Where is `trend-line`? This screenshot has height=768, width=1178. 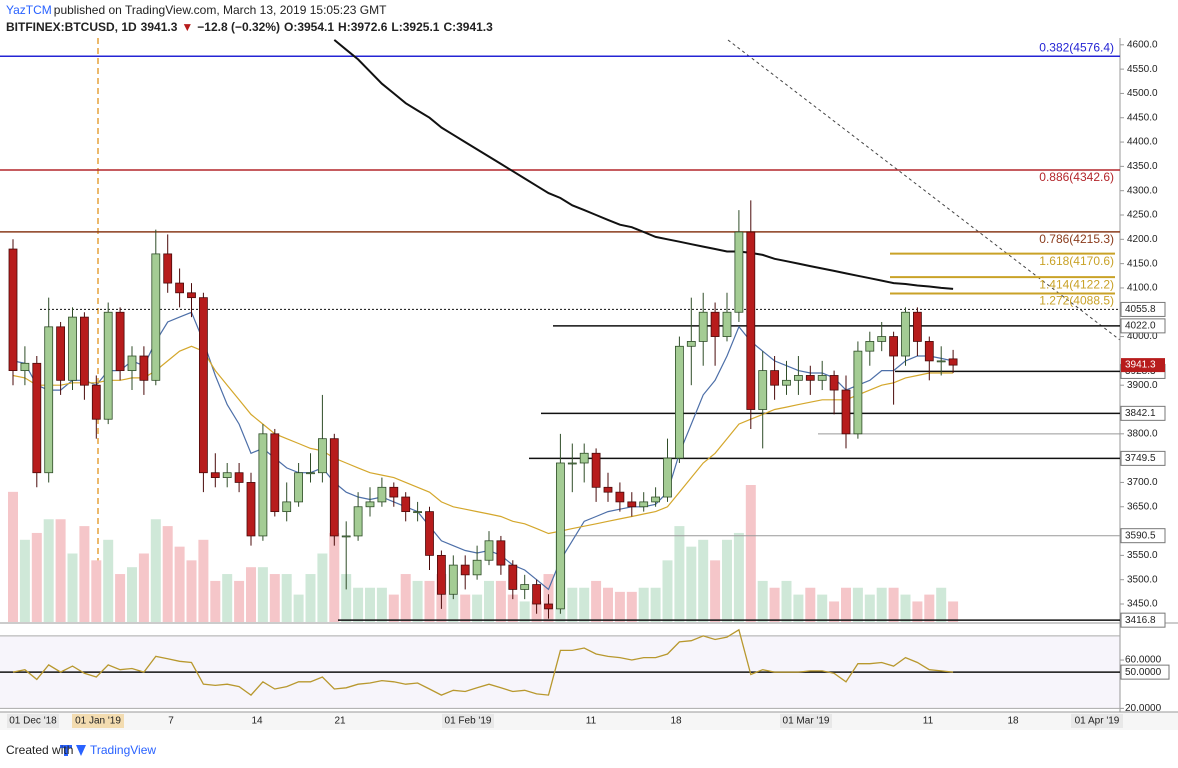
trend-line is located at coordinates (924, 190).